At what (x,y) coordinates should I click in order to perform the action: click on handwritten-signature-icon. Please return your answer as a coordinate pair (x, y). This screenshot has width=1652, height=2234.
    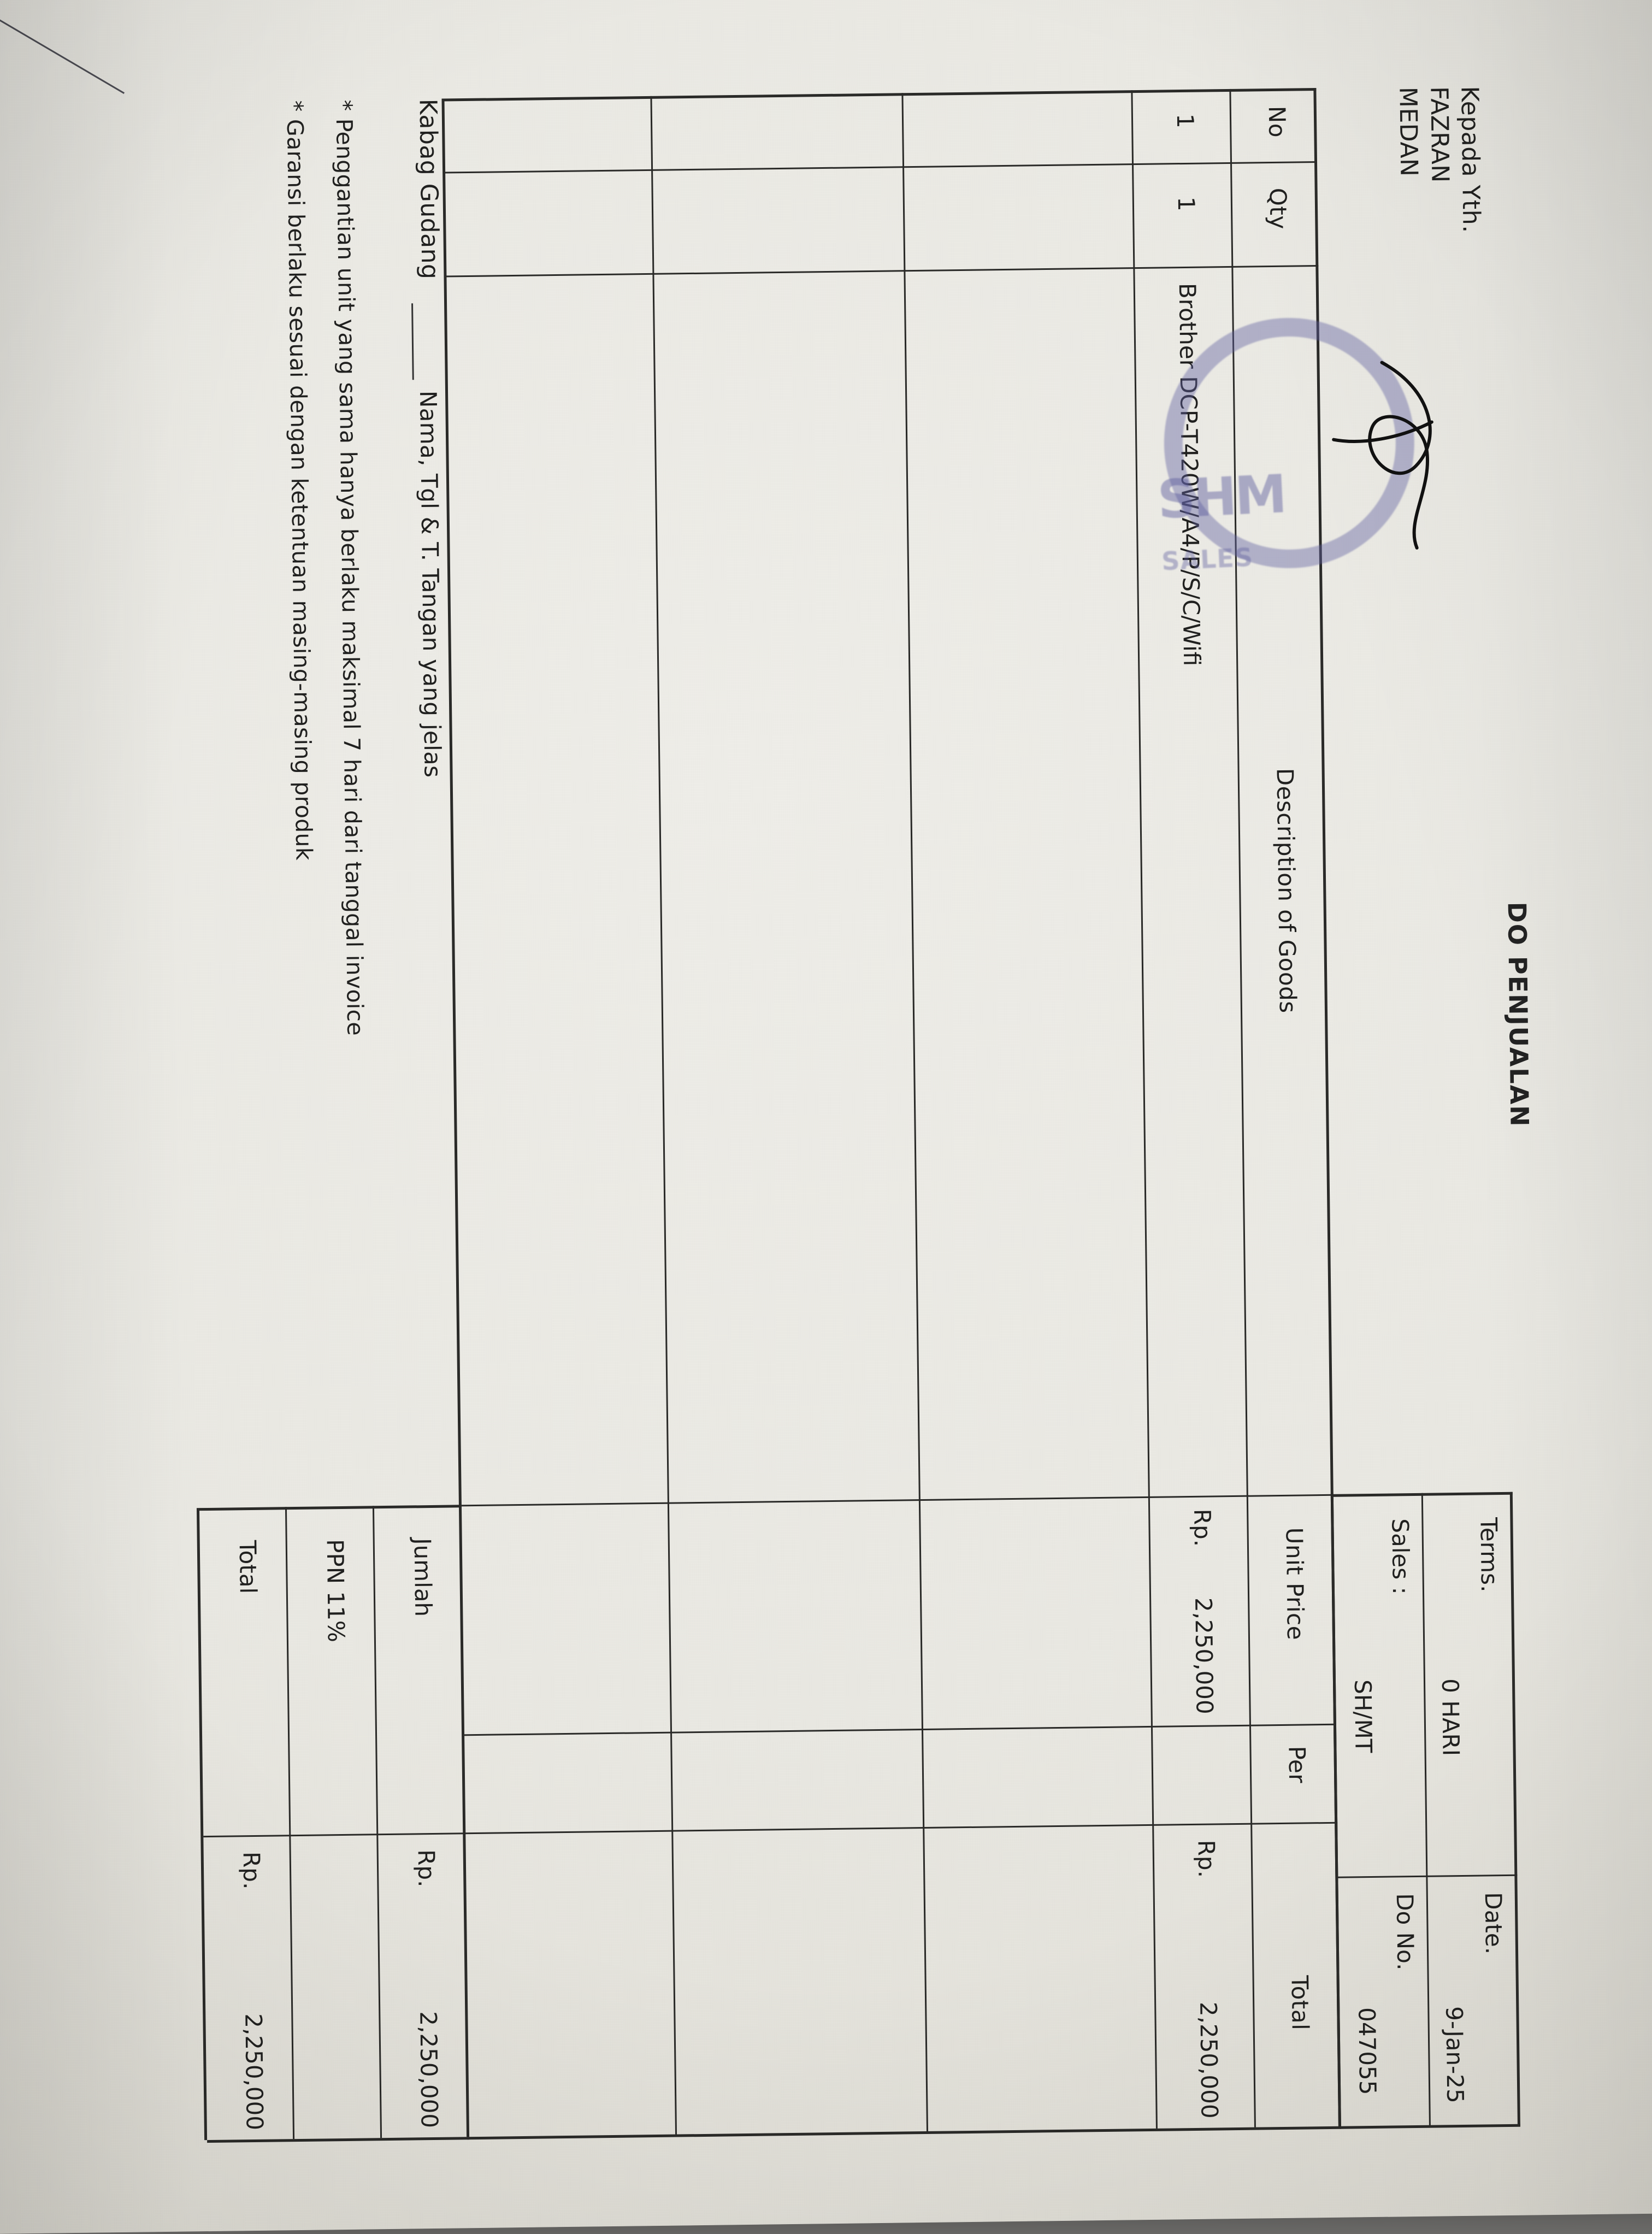
    Looking at the image, I should click on (1393, 472).